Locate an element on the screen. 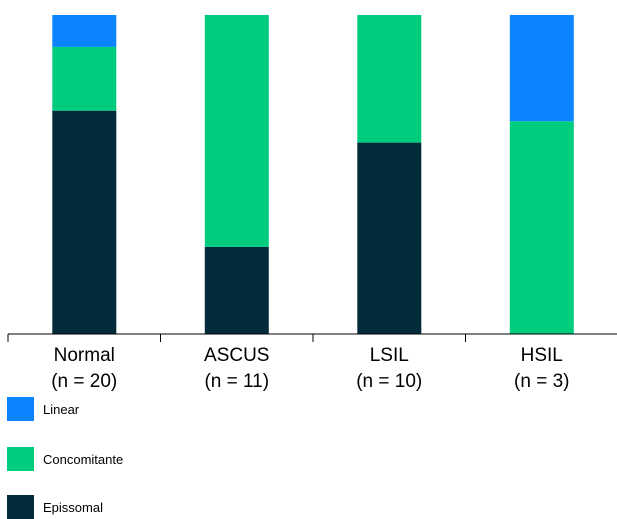 This screenshot has width=617, height=519. legend-item-concomitante: Concomitante is located at coordinates (20, 459).